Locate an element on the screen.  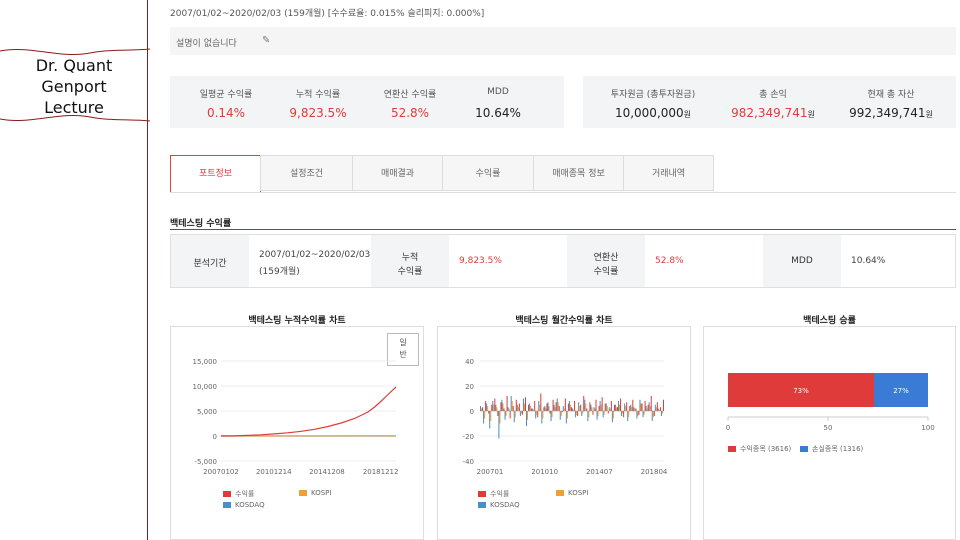
tab-underline is located at coordinates (563, 192).